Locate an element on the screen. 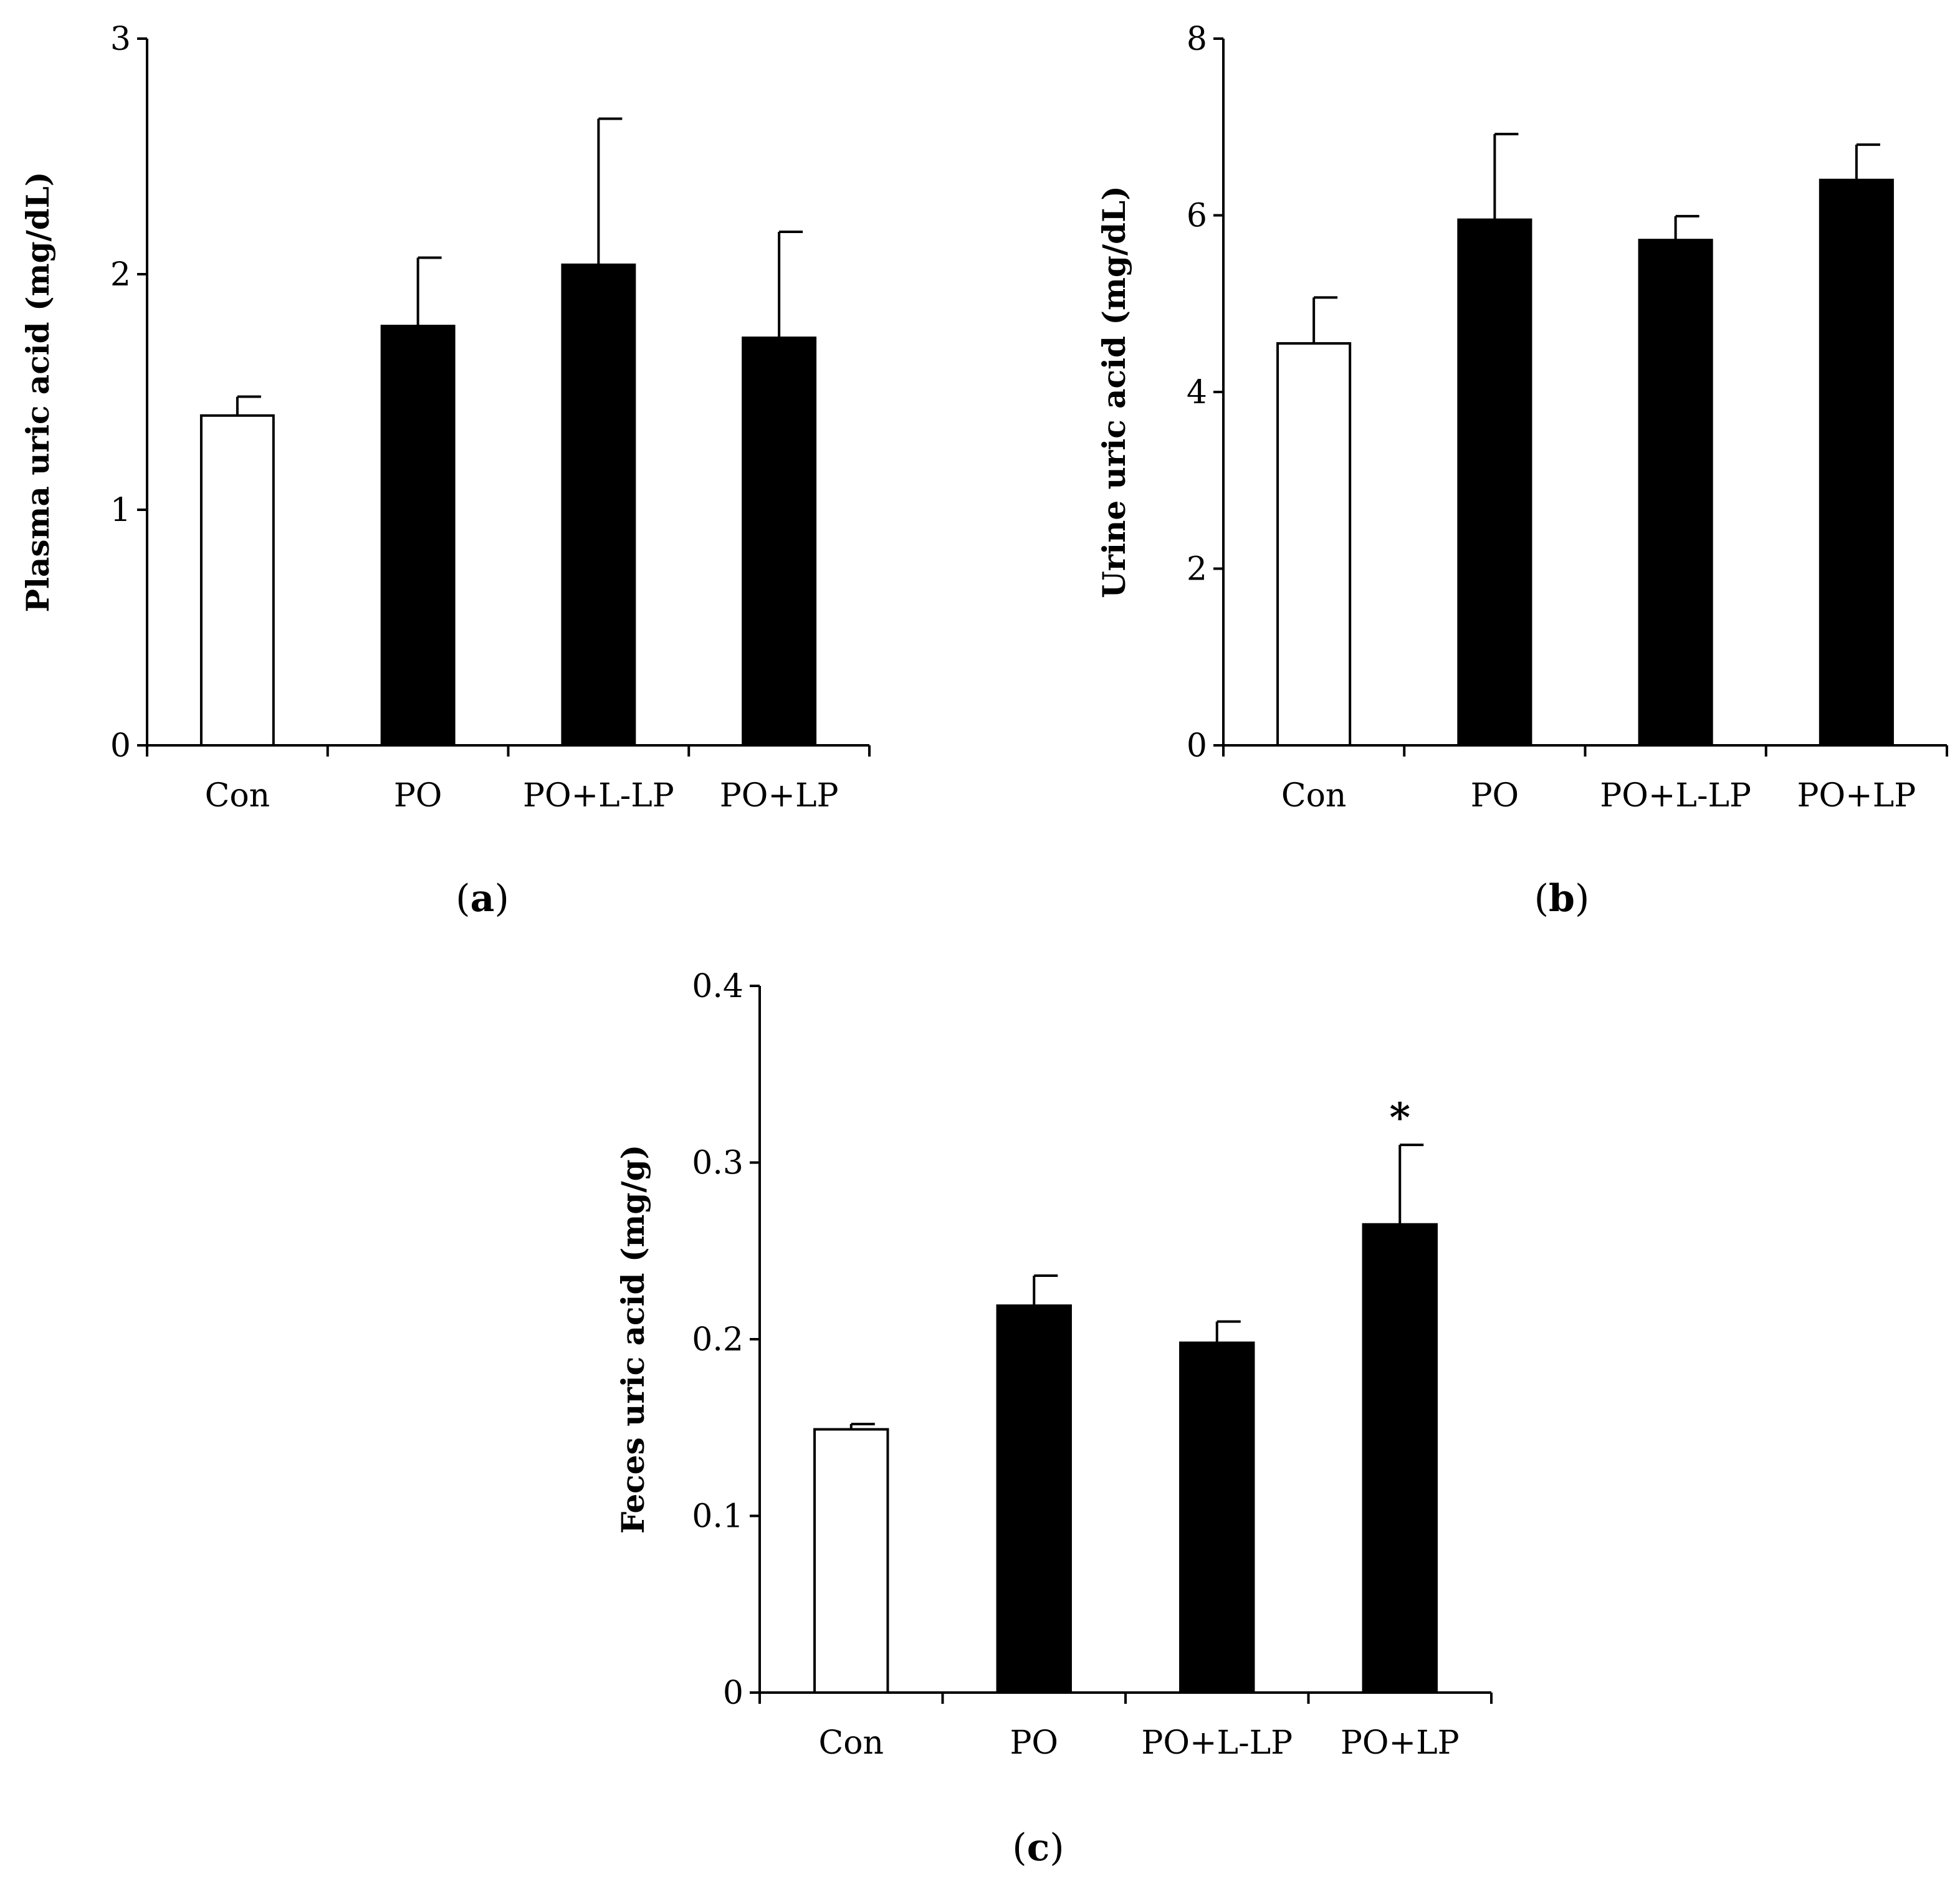  y-tick-label: 8 is located at coordinates (1197, 39).